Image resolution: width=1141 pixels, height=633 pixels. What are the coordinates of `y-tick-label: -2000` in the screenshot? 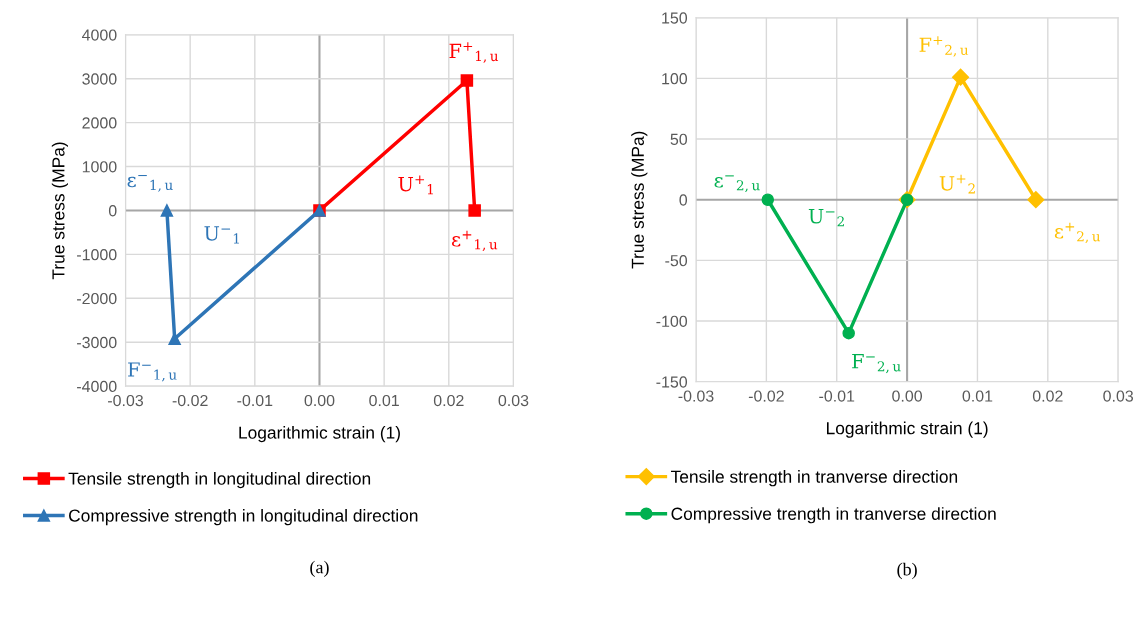 It's located at (97, 298).